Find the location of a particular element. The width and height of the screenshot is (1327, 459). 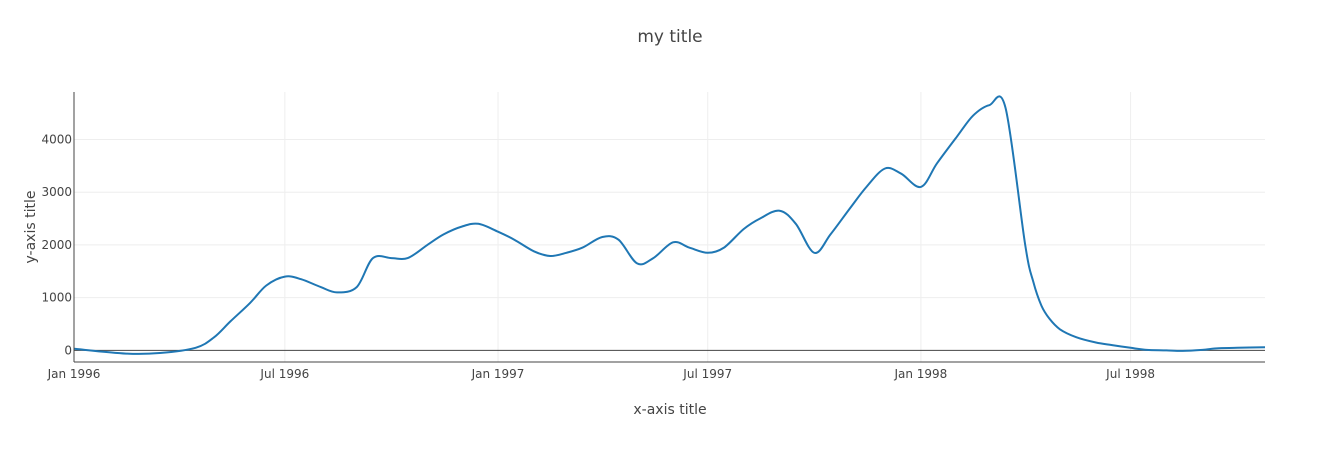

chart-title: my title is located at coordinates (669, 37).